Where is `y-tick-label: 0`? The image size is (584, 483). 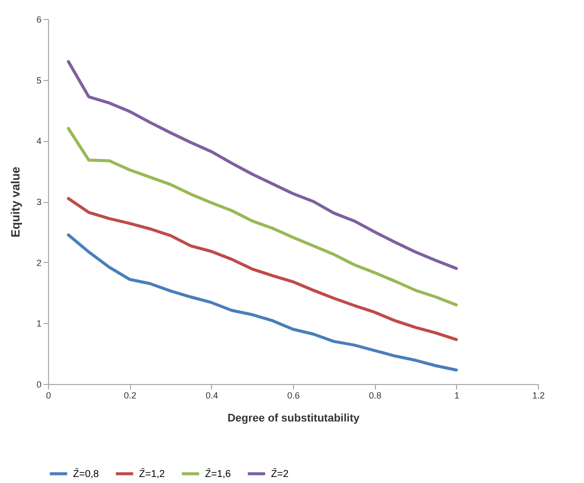 y-tick-label: 0 is located at coordinates (39, 385).